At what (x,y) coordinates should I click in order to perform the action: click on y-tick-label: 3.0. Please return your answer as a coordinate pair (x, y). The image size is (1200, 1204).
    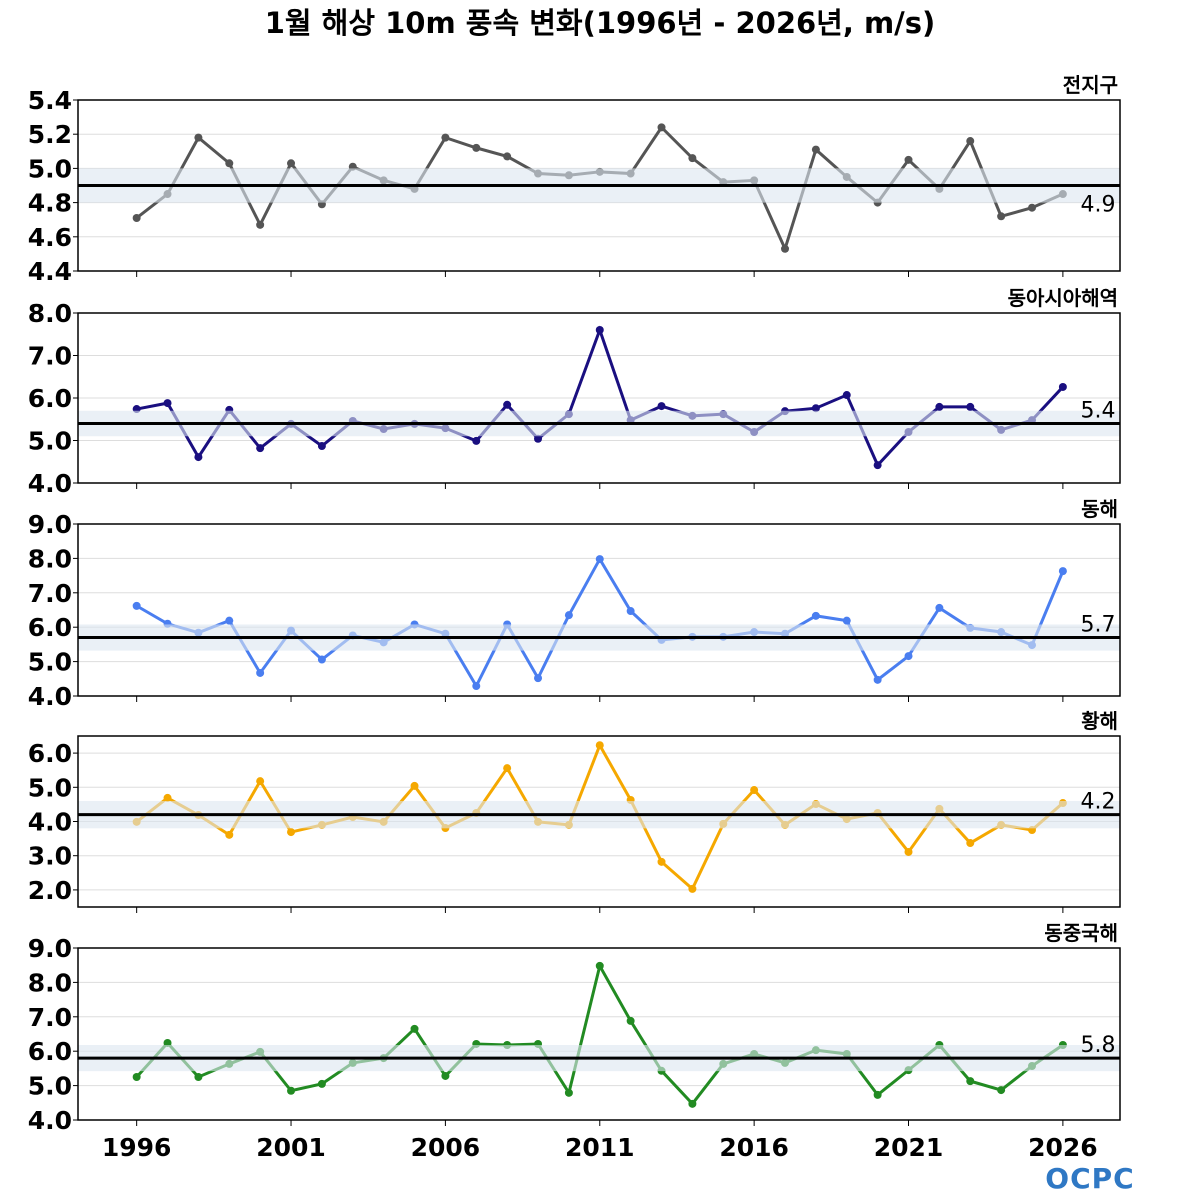
    Looking at the image, I should click on (50, 856).